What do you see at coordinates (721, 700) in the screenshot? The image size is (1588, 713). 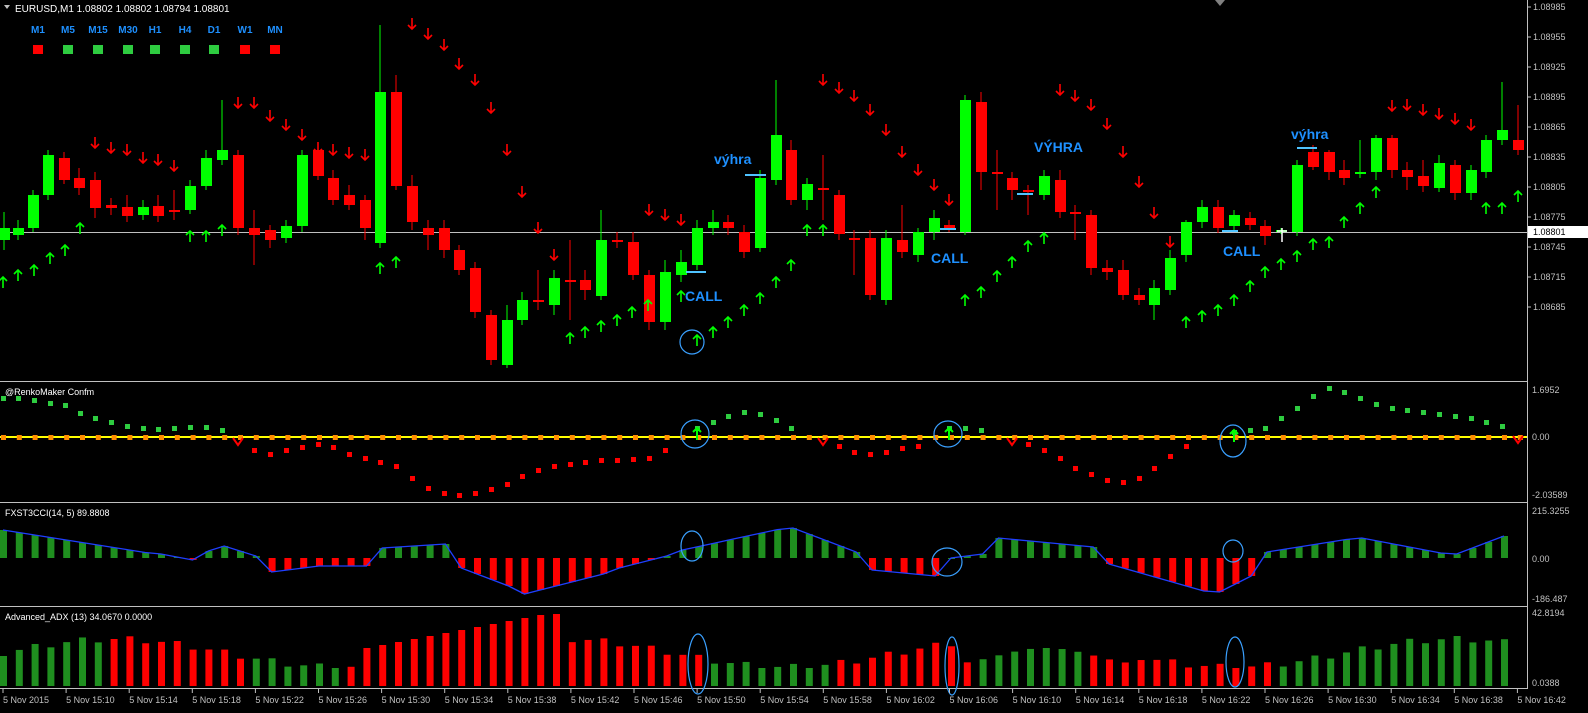 I see `time-tick: 5 Nov 15:50` at bounding box center [721, 700].